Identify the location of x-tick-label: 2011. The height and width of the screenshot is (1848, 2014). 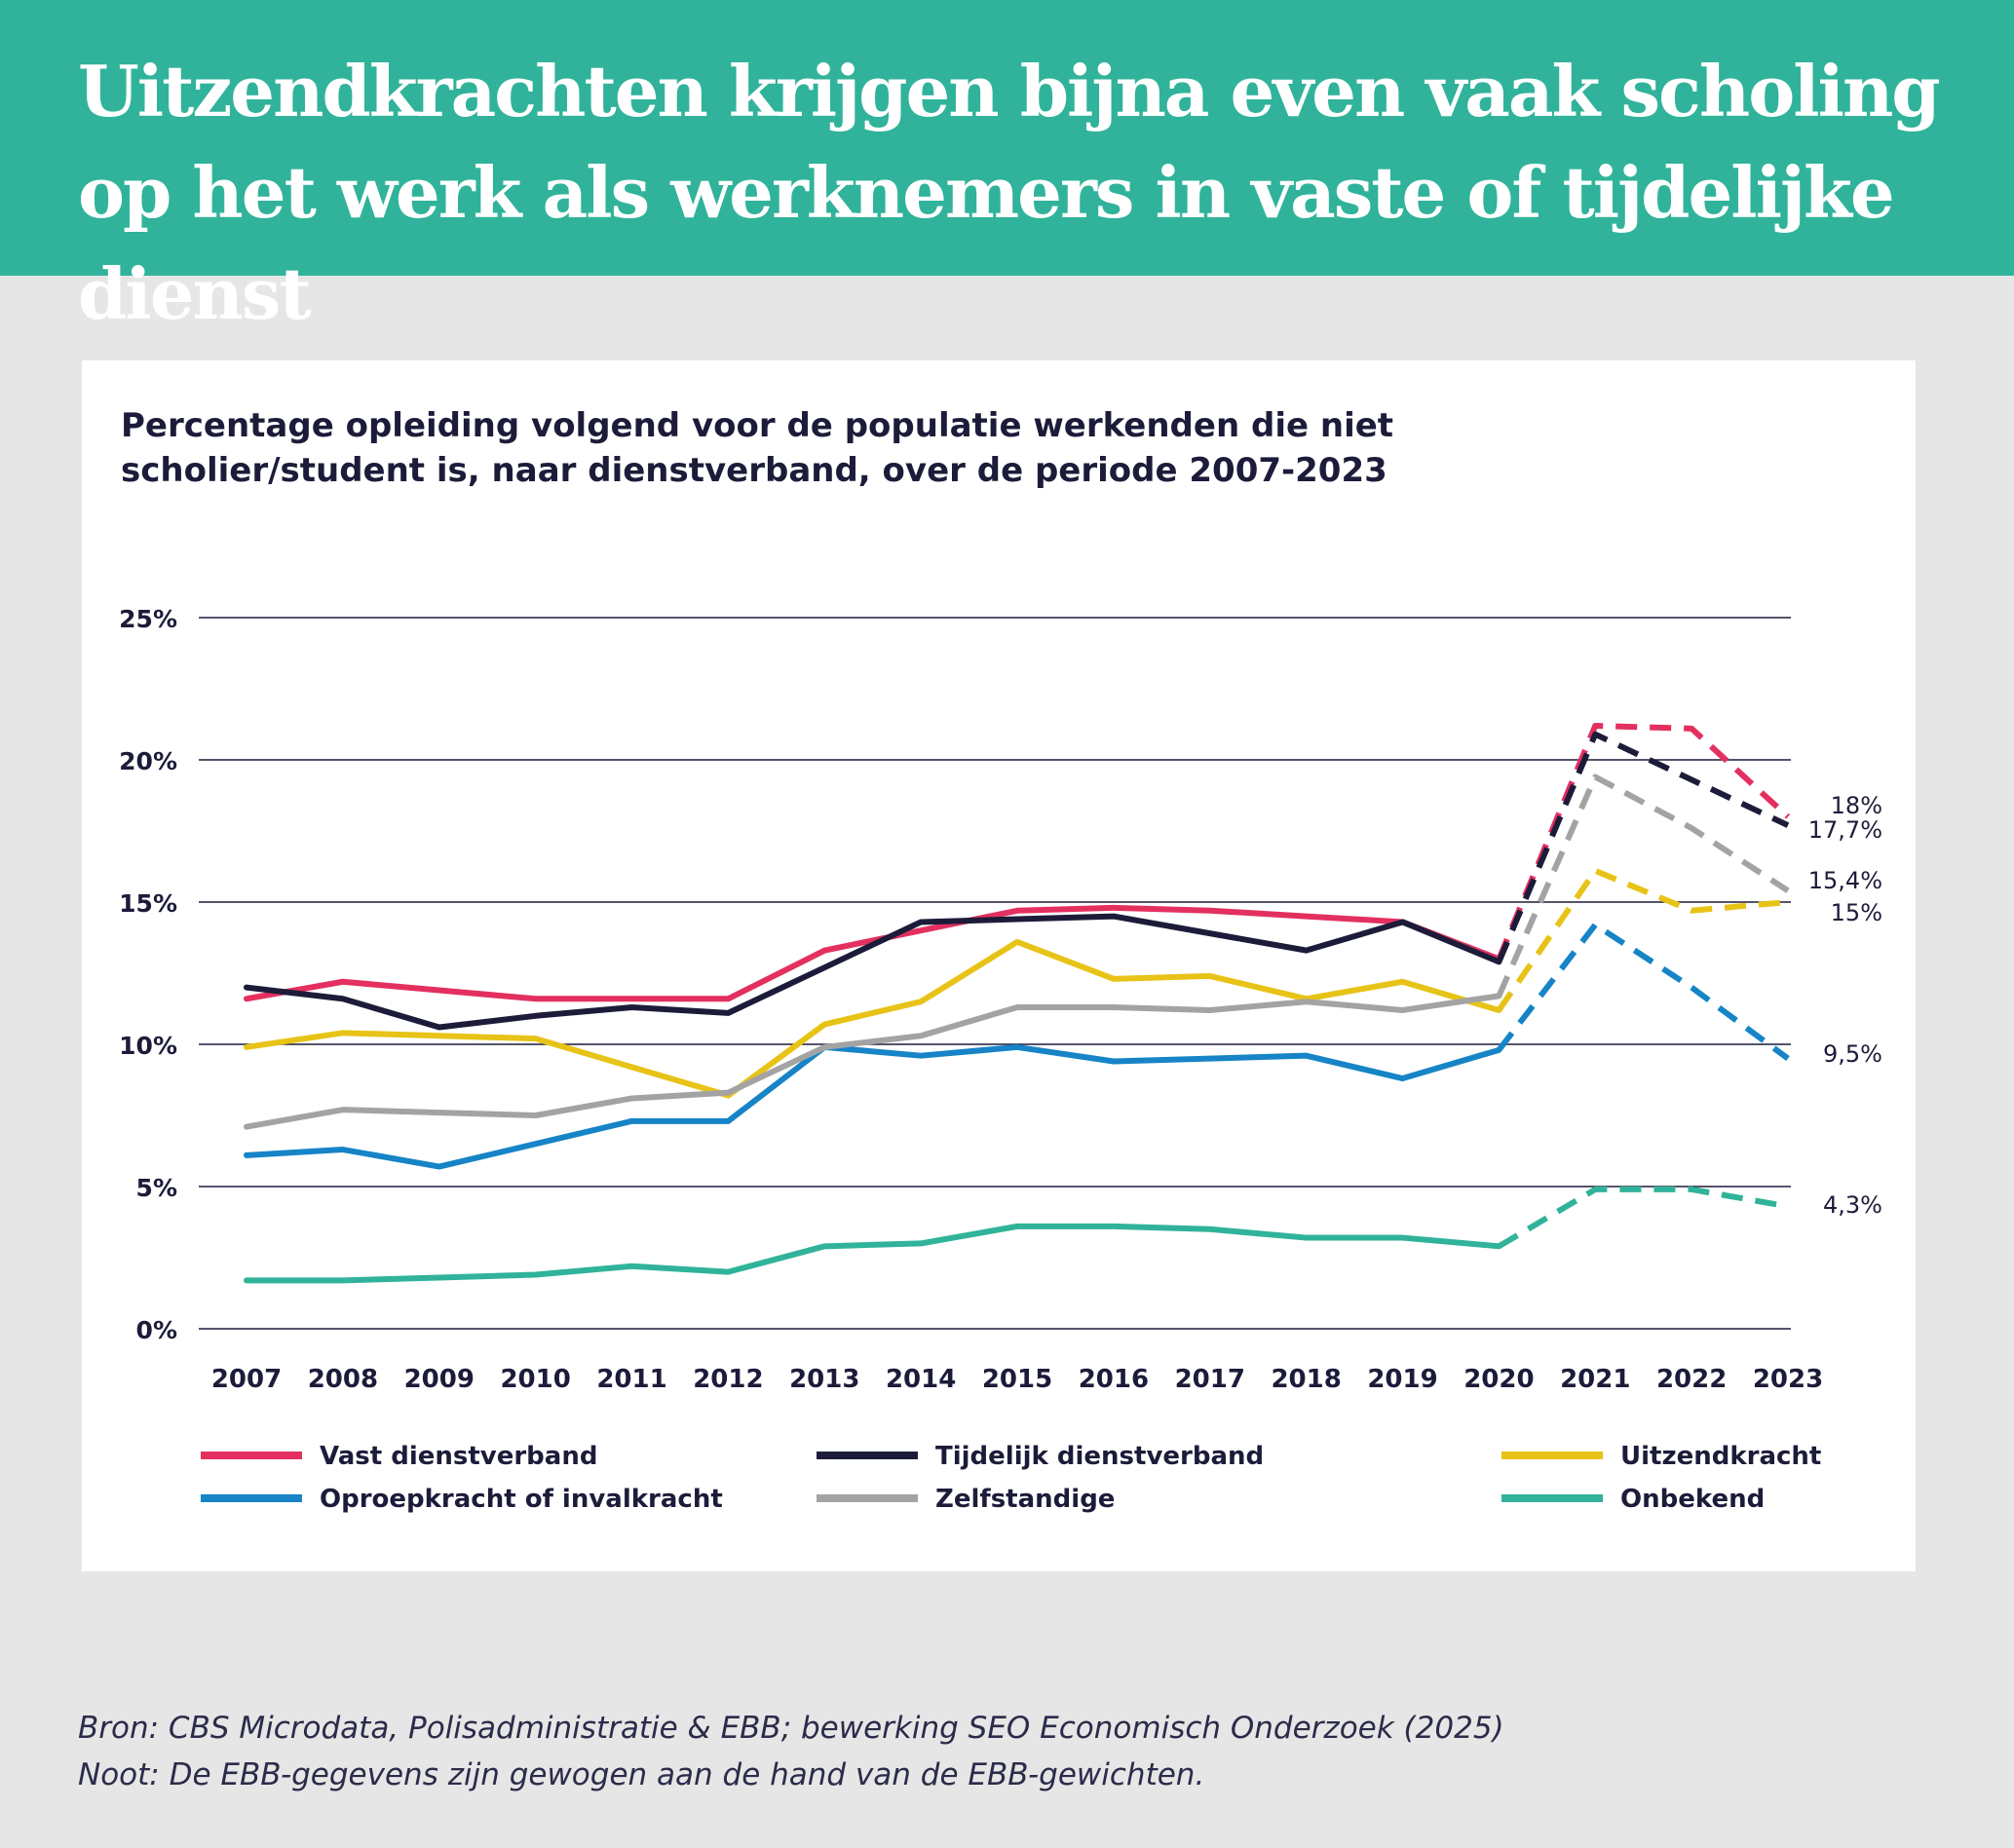
(631, 1380).